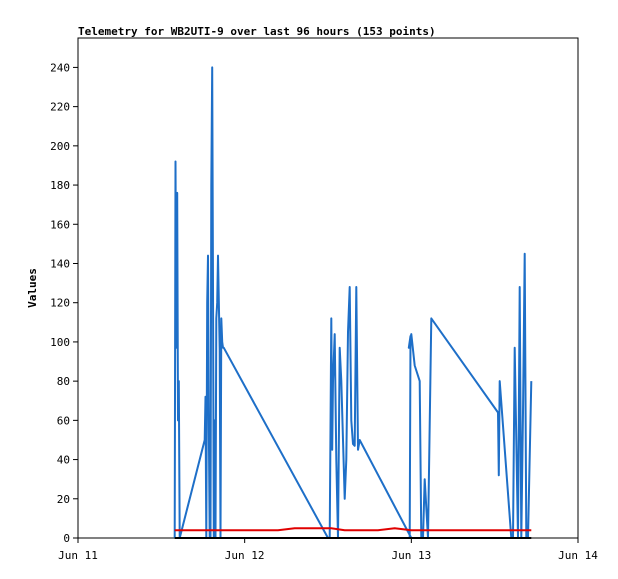 The image size is (618, 579). What do you see at coordinates (245, 555) in the screenshot?
I see `x-tick-label: Jun 12` at bounding box center [245, 555].